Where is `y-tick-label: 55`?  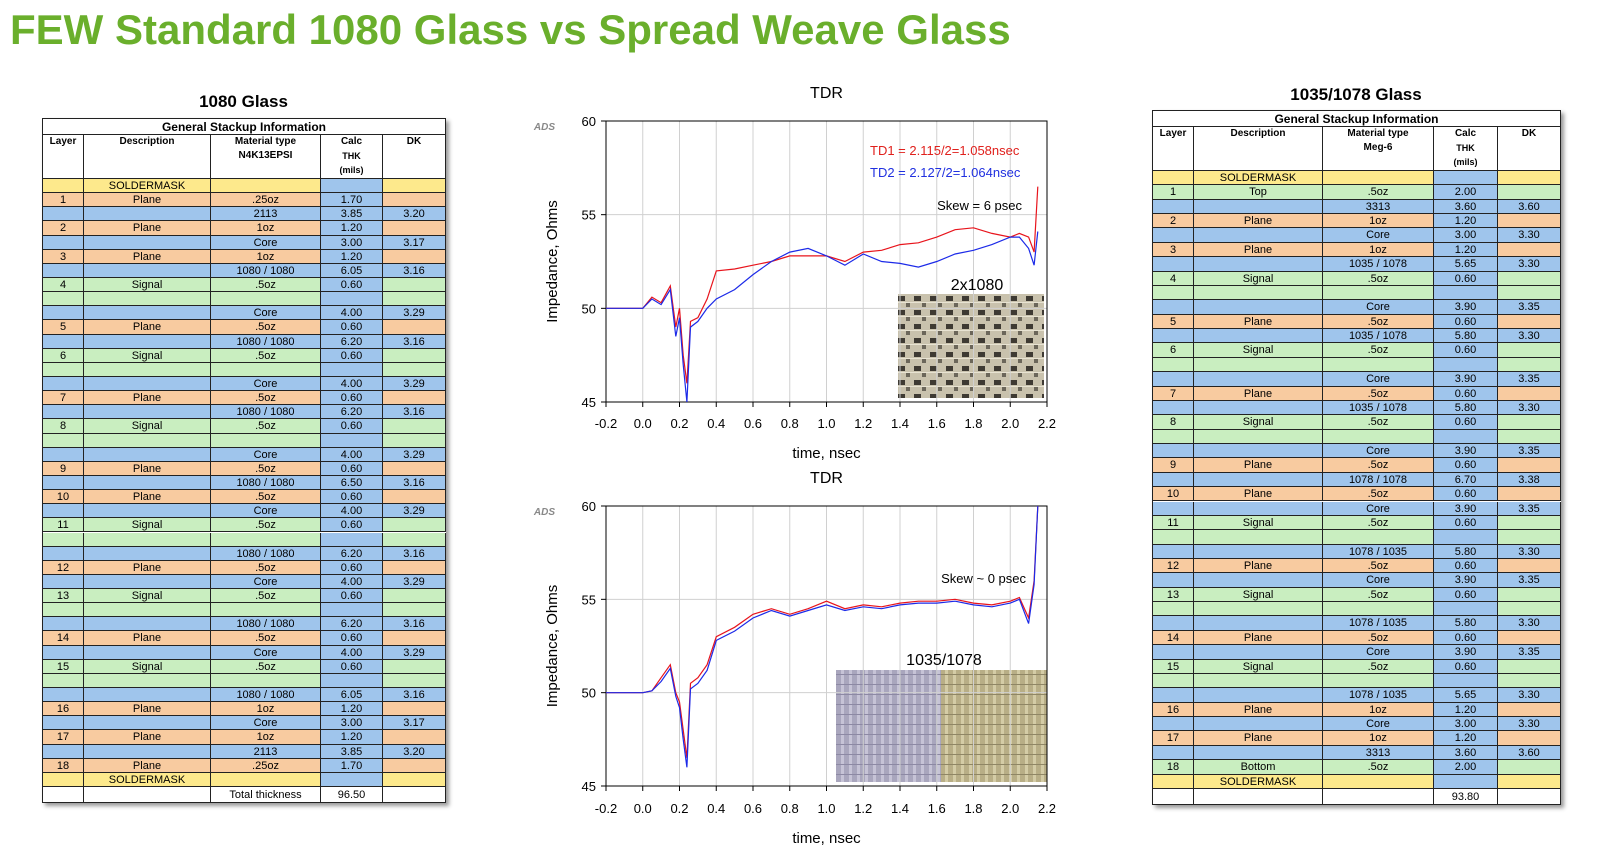 y-tick-label: 55 is located at coordinates (589, 599).